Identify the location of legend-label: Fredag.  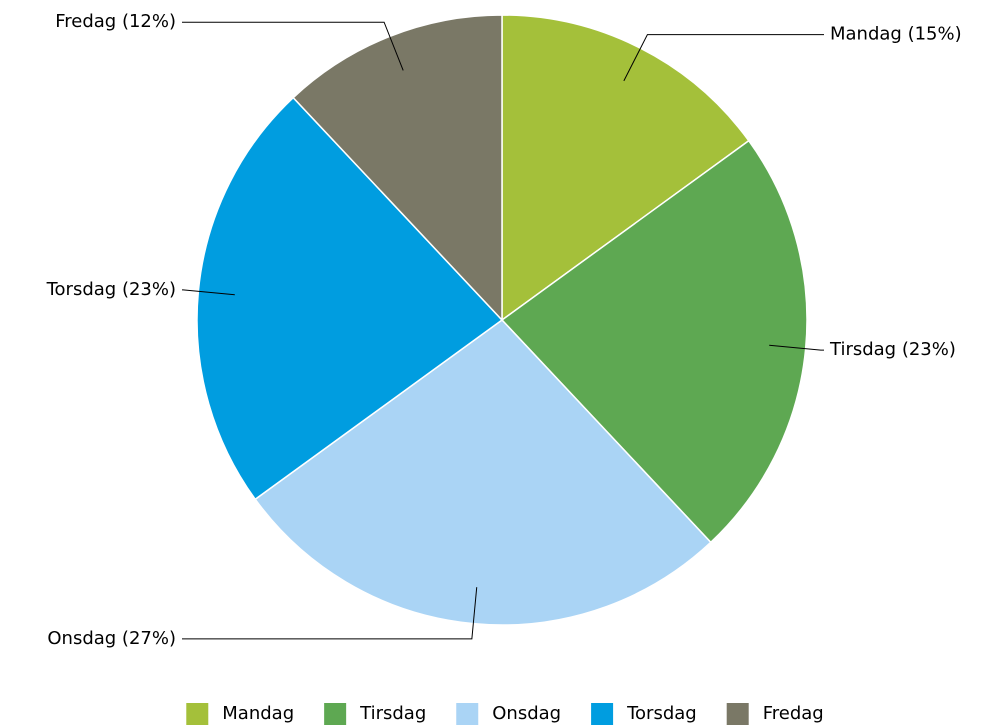
(793, 713).